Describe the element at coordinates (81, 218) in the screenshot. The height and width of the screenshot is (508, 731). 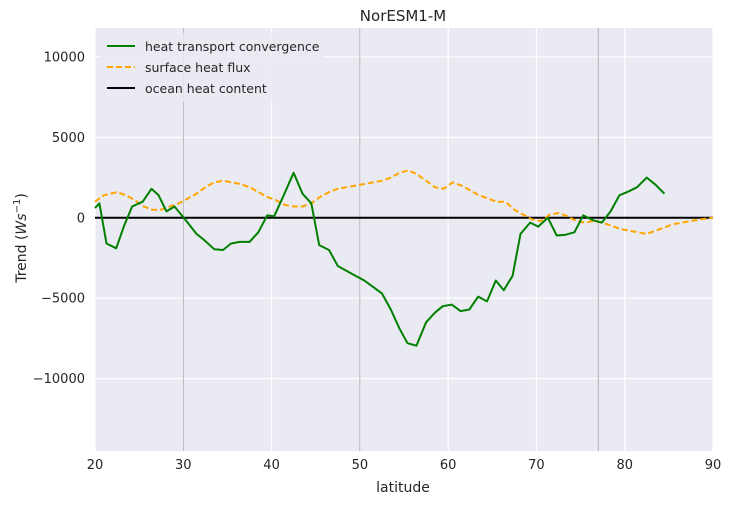
I see `y-tick-label: 0` at that location.